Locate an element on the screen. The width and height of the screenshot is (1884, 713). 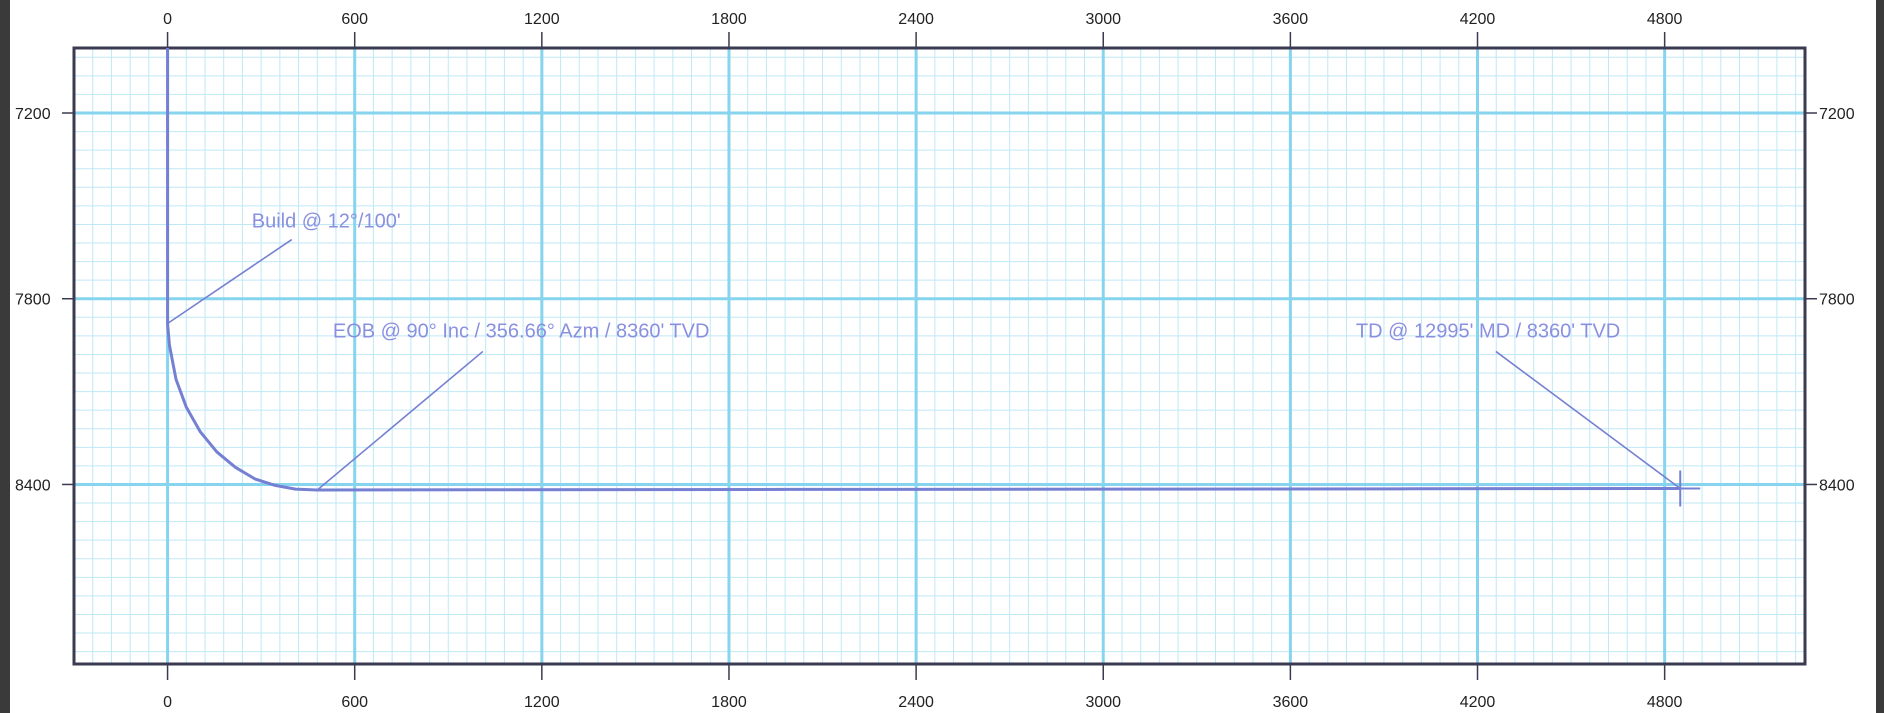
annotation-label: EOB @ 90° Inc / 356.66° Azm / 8360' TVD is located at coordinates (521, 331).